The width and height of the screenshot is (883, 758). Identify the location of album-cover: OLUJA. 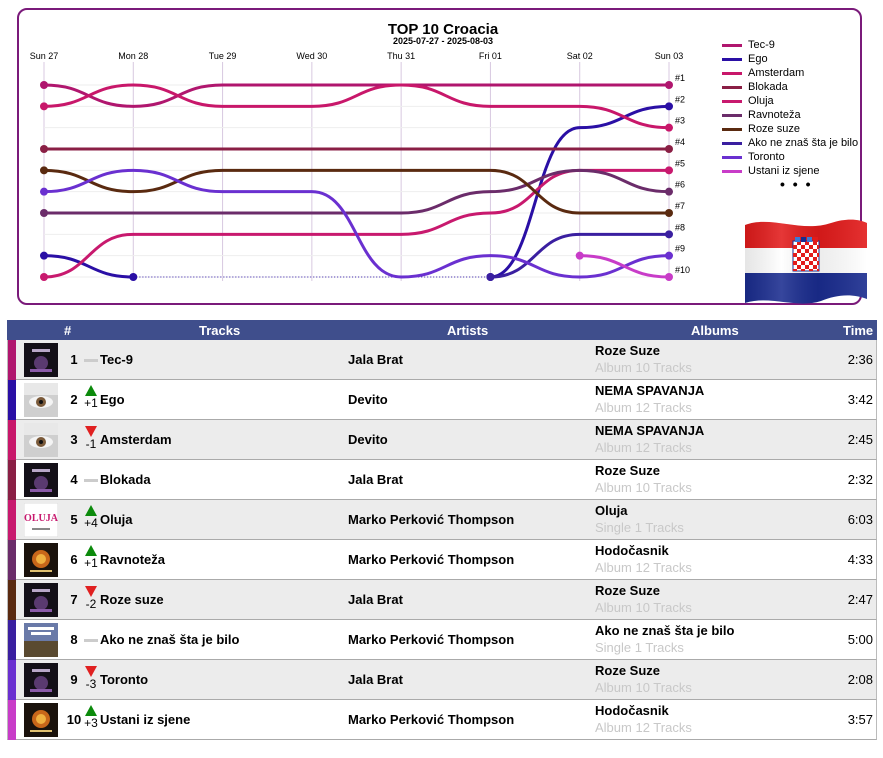
(41, 520).